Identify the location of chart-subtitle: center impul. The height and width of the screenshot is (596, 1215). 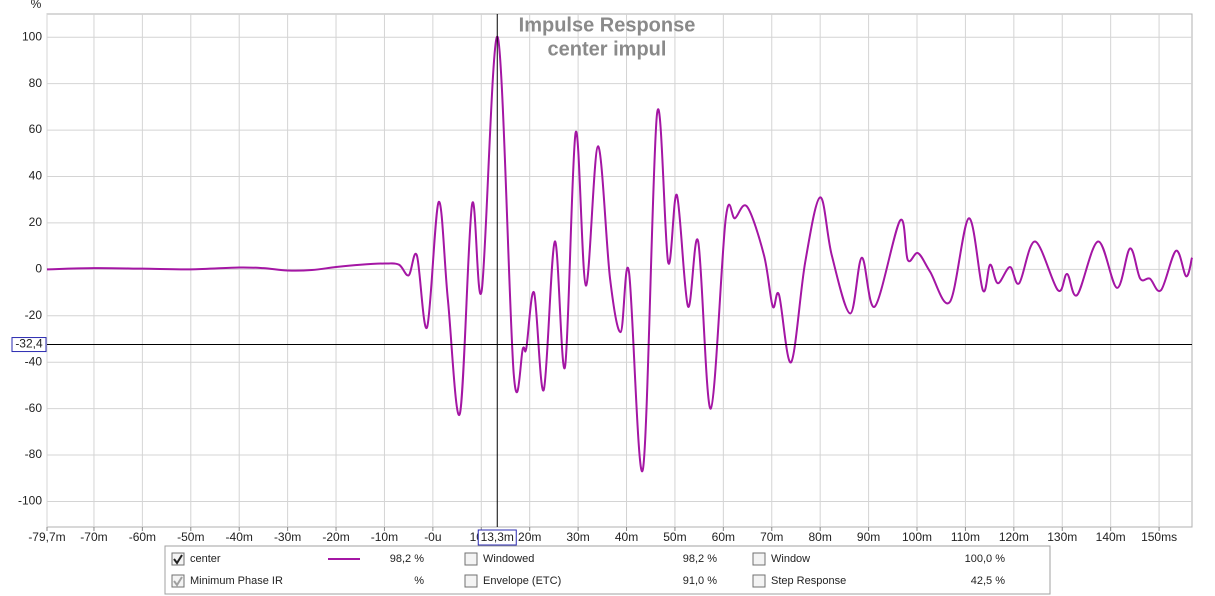
(607, 49).